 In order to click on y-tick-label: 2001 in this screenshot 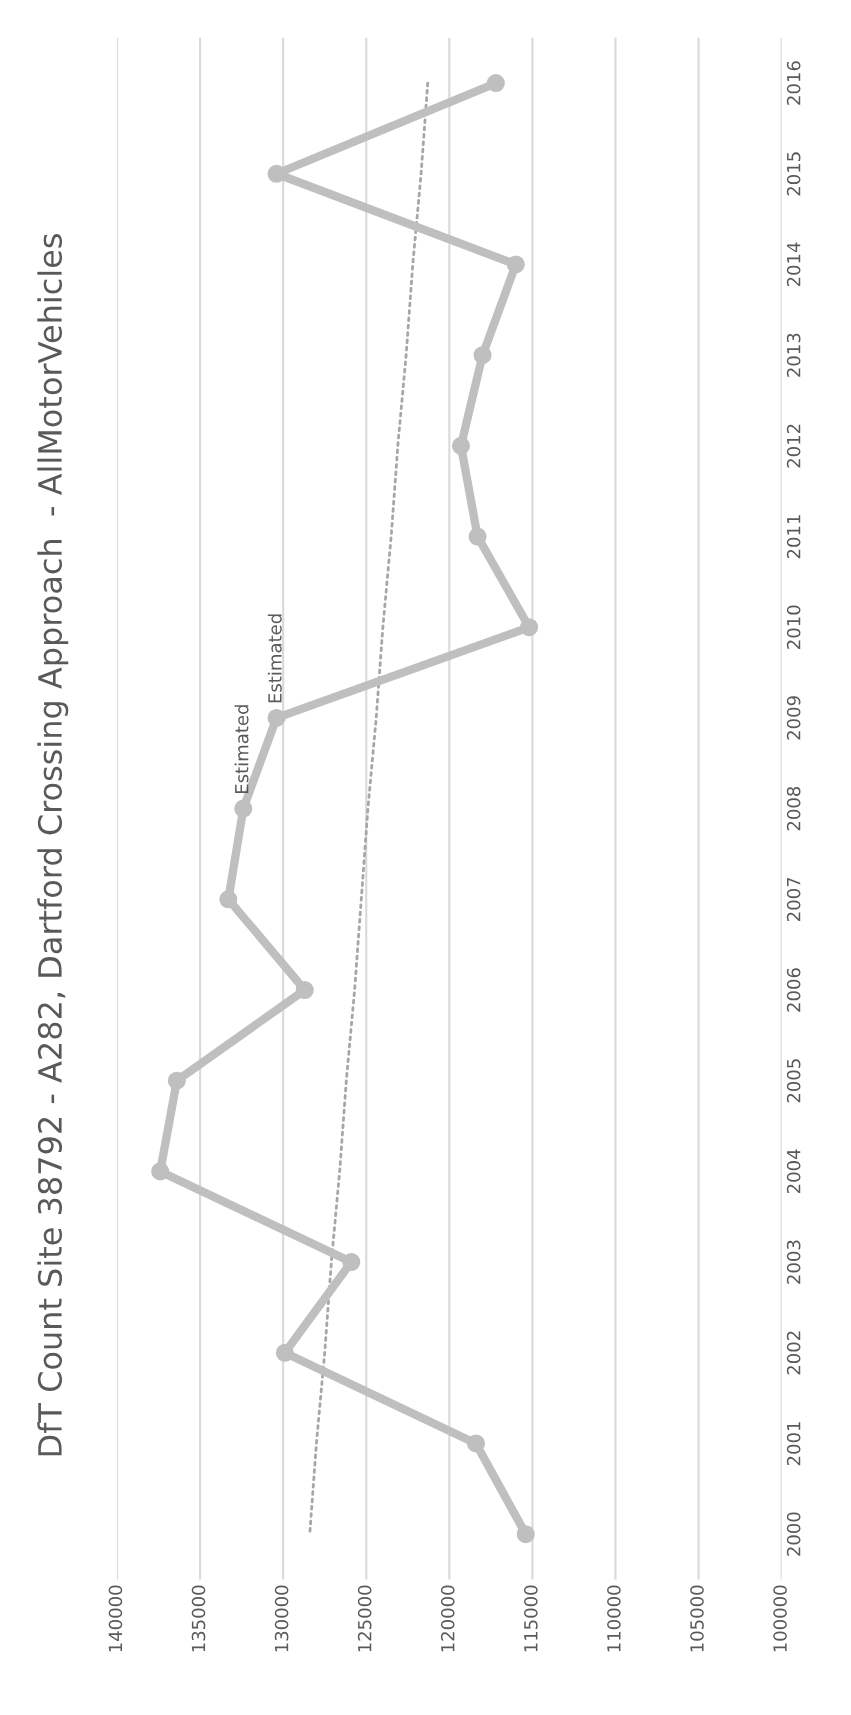, I will do `click(793, 1444)`.